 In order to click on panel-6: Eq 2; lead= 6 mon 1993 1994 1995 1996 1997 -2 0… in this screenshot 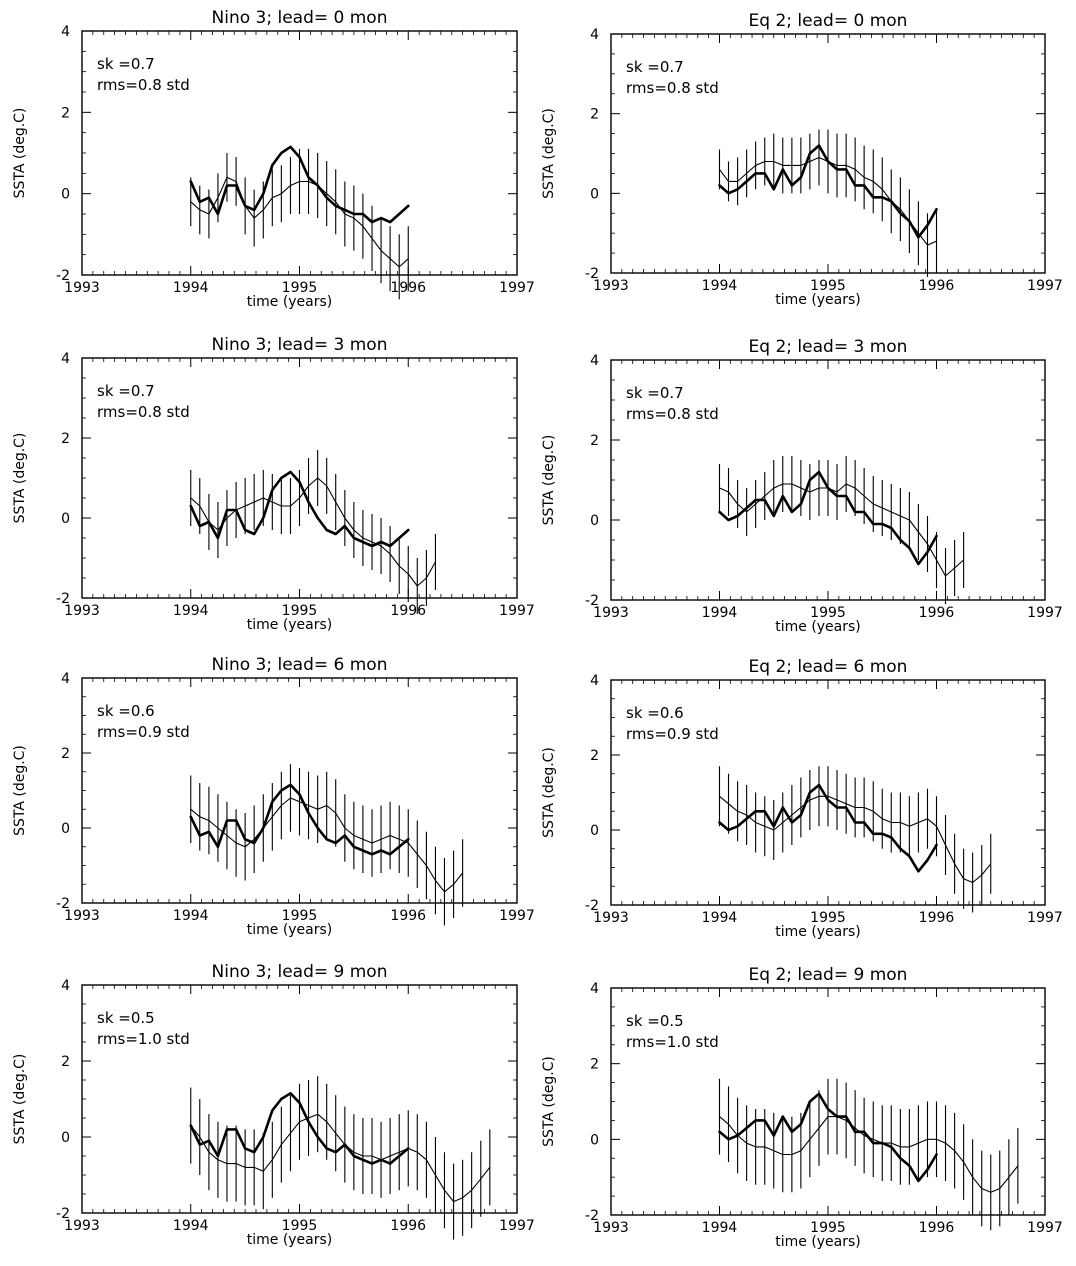, I will do `click(802, 798)`.